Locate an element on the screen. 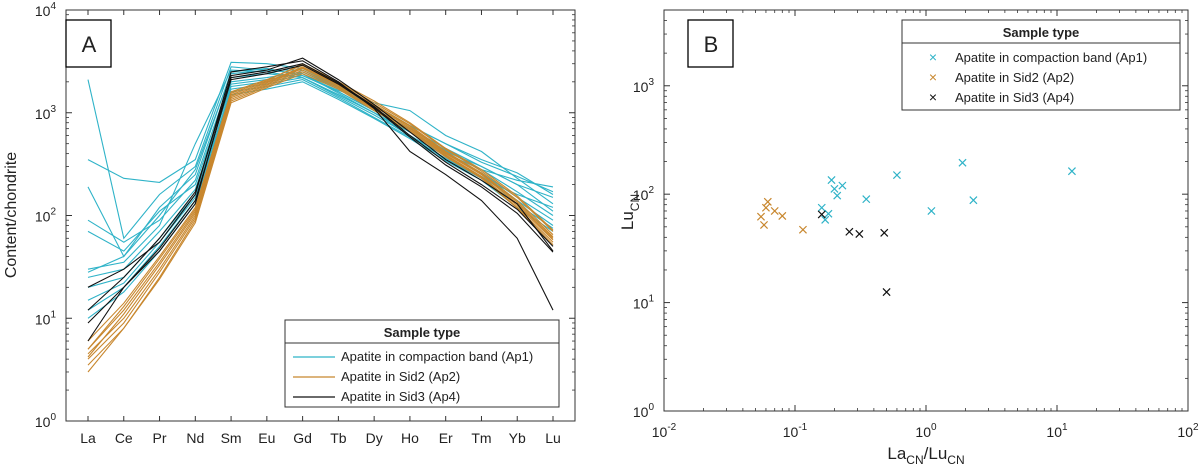  panel-a-xtick-label: Tb is located at coordinates (338, 438).